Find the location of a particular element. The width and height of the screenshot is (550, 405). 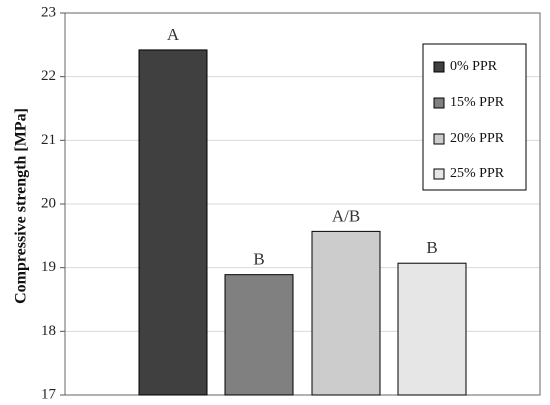

y-tick-label: 22 is located at coordinates (48, 76).